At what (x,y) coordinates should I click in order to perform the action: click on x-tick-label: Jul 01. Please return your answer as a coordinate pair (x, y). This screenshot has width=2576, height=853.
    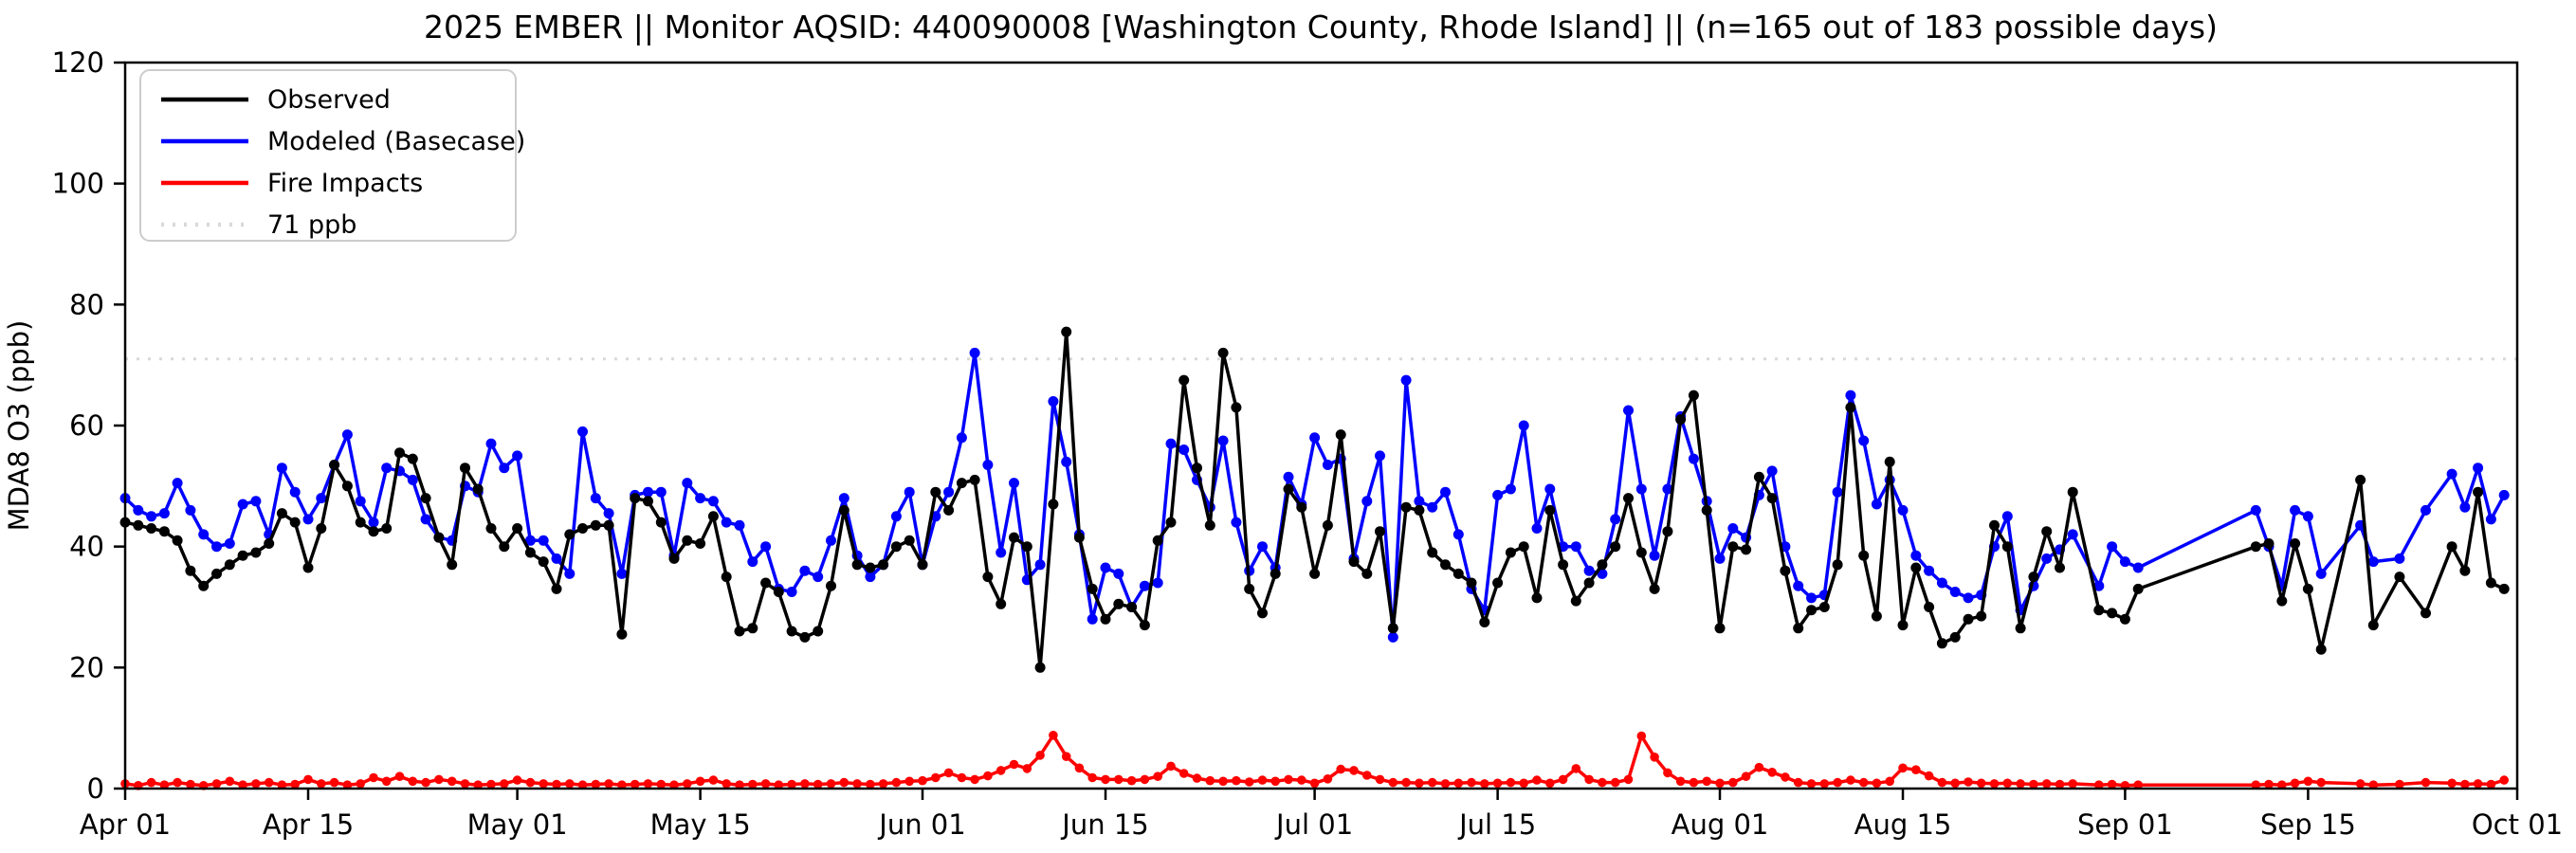
    Looking at the image, I should click on (1313, 824).